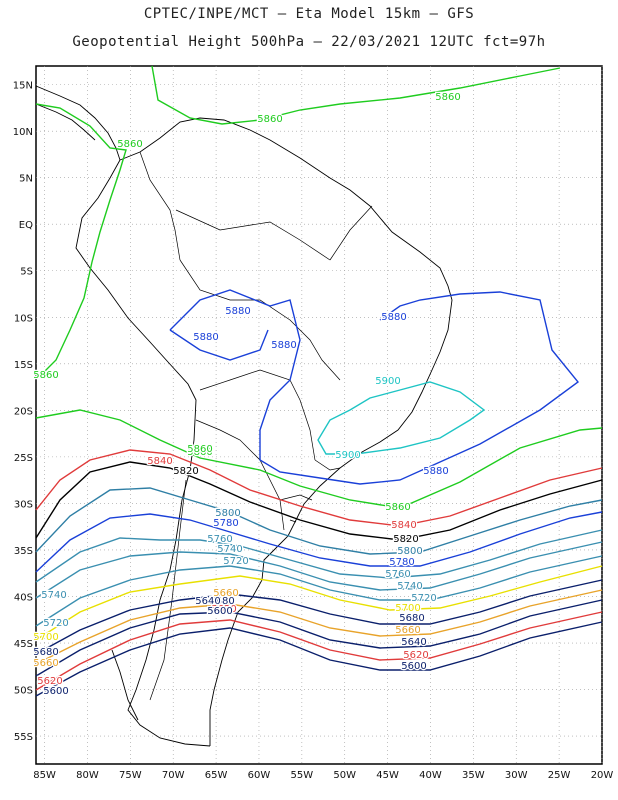 The image size is (618, 800). I want to click on lat-tick-label: 45S, so click(23, 644).